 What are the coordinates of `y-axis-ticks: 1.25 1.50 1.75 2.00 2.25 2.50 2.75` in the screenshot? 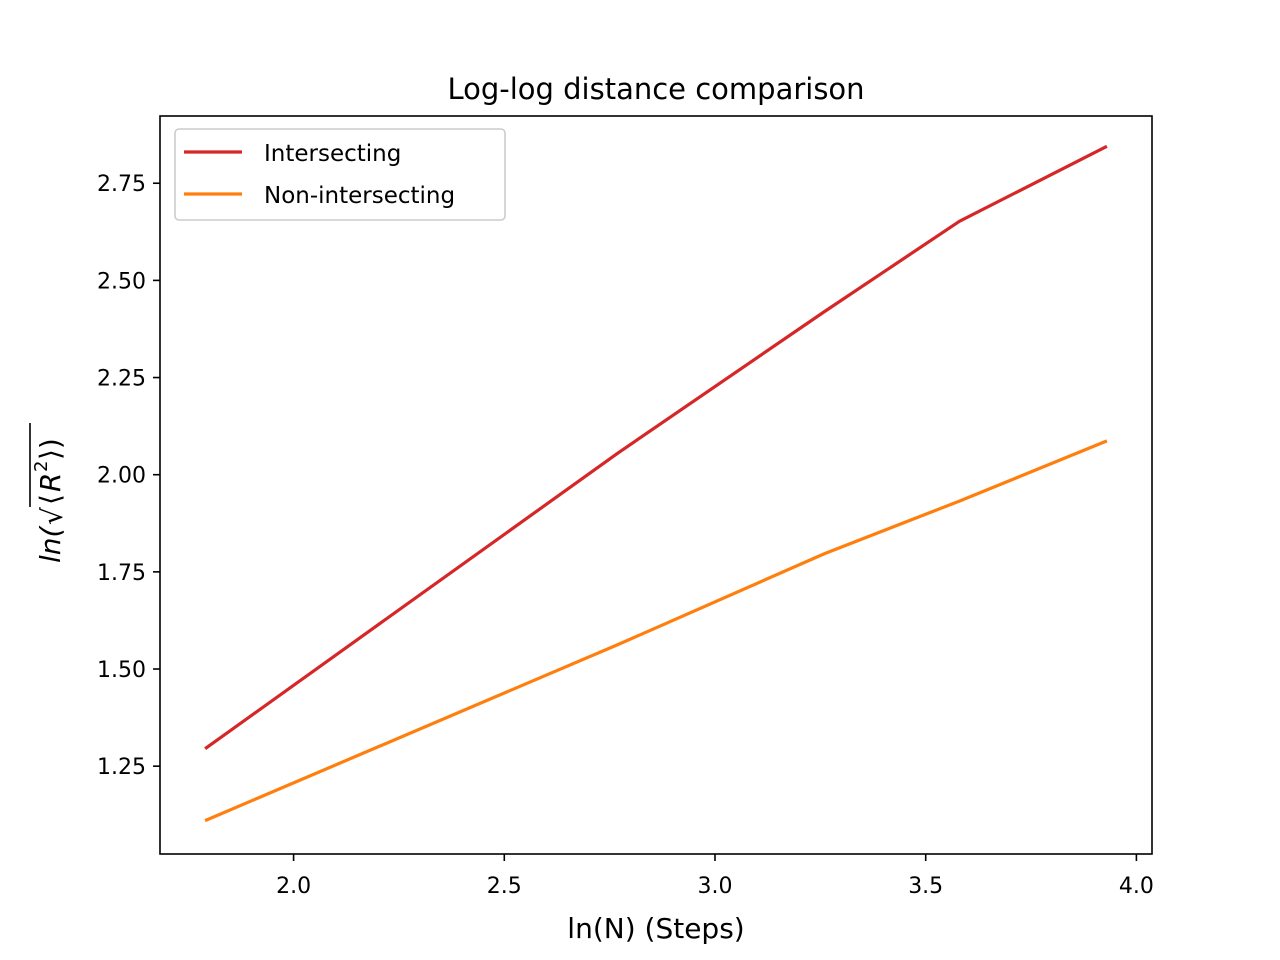 It's located at (128, 476).